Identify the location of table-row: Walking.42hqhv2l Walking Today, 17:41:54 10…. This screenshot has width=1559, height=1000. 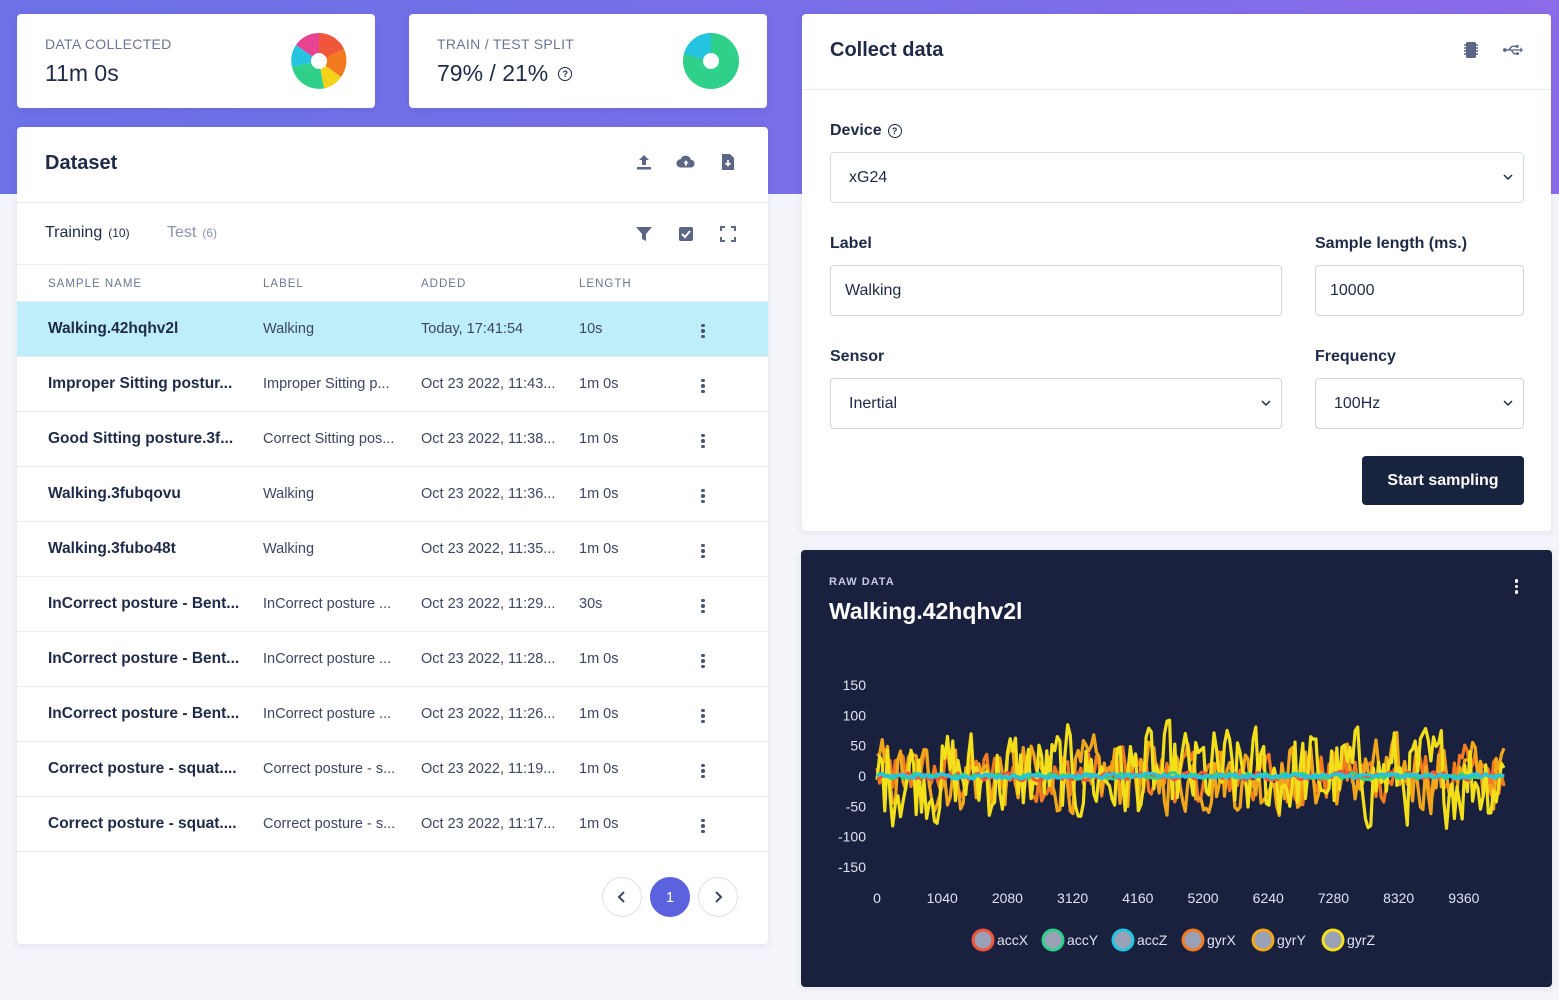
(392, 329).